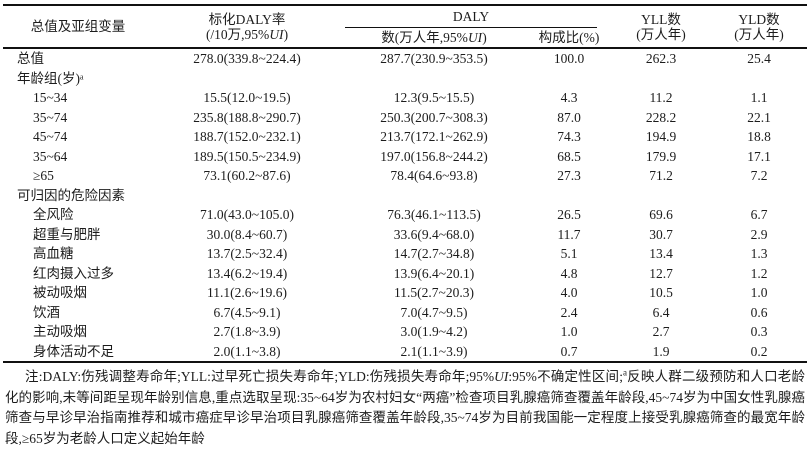  I want to click on daly-number: 14.7(2.7~34.8), so click(434, 253).